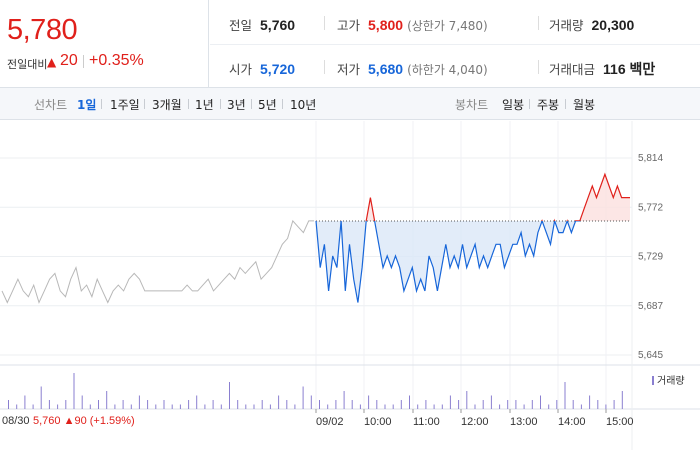  I want to click on tab-1day: 1일, so click(87, 105).